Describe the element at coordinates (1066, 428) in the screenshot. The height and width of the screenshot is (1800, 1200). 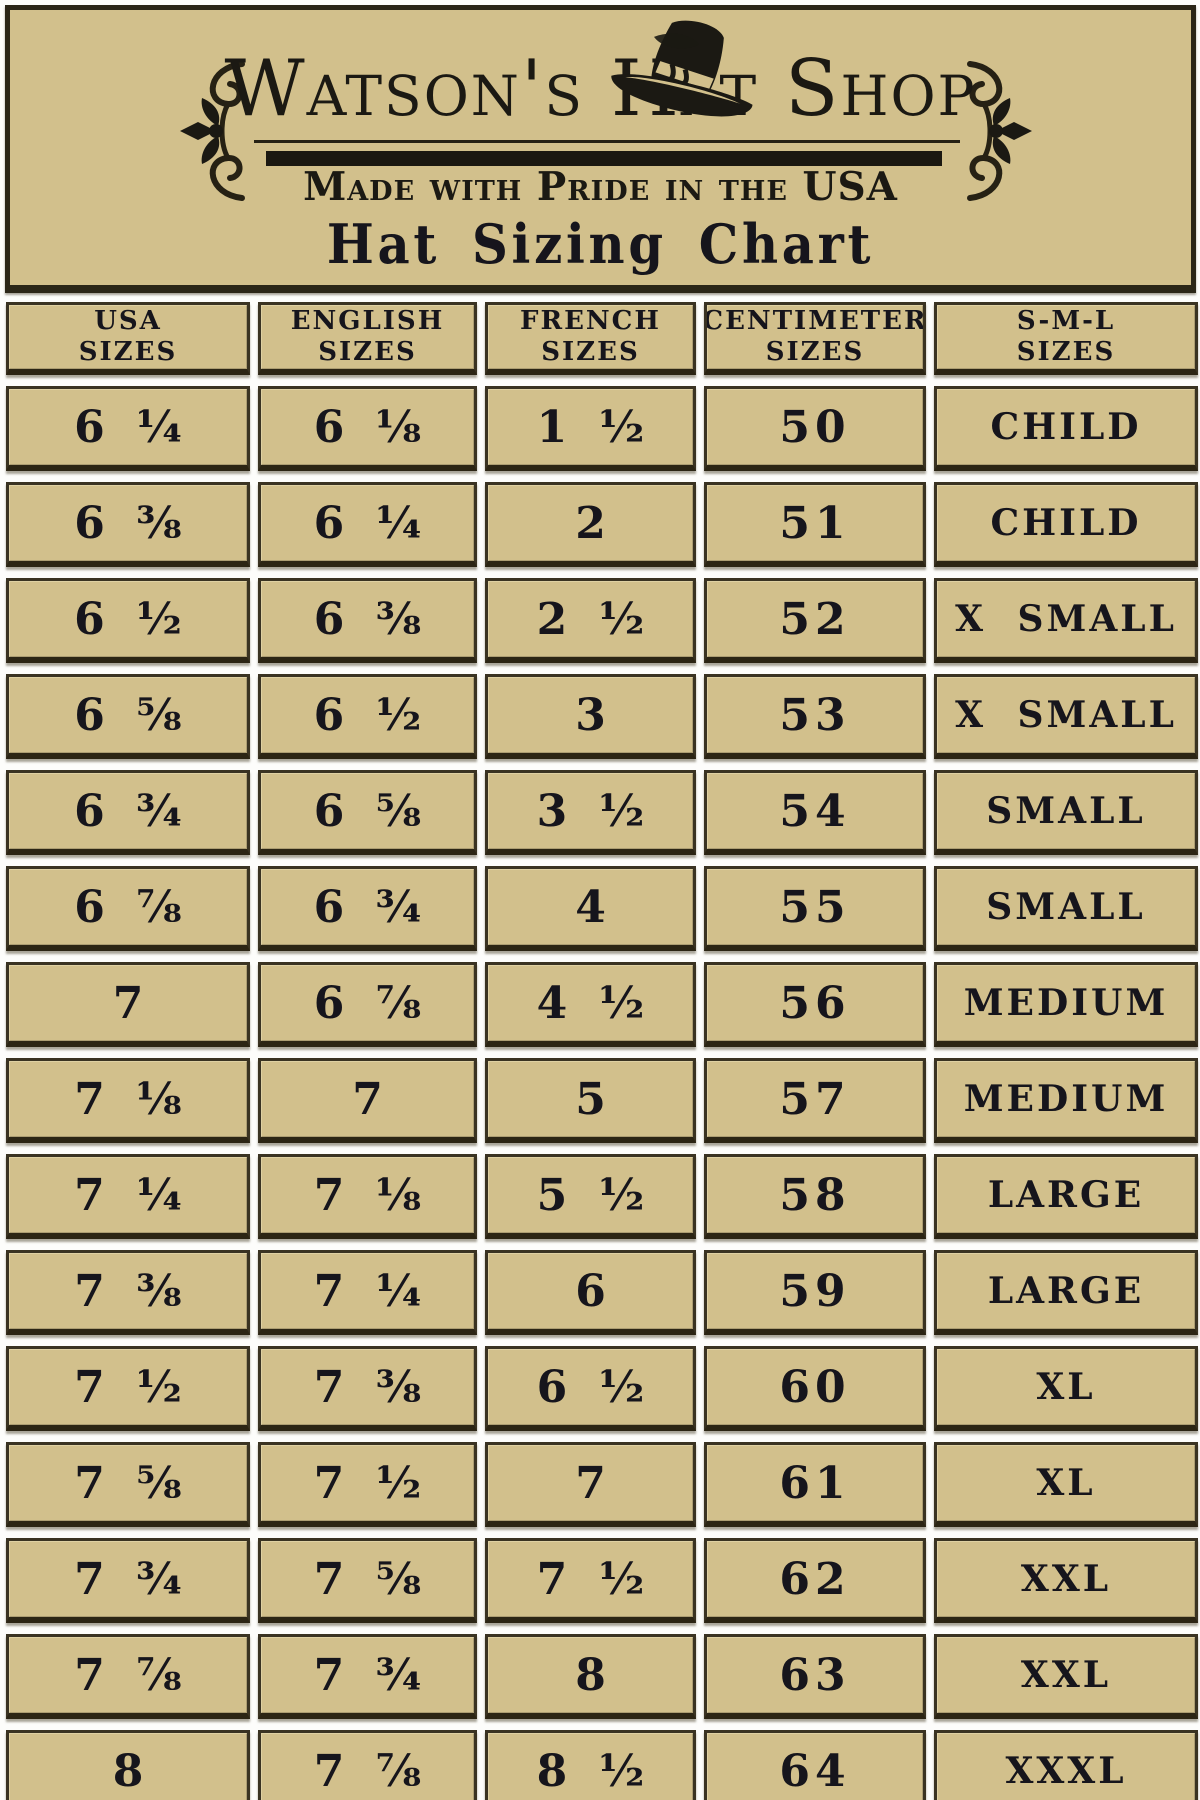
I see `size-cell-row1-col5: CHILD` at that location.